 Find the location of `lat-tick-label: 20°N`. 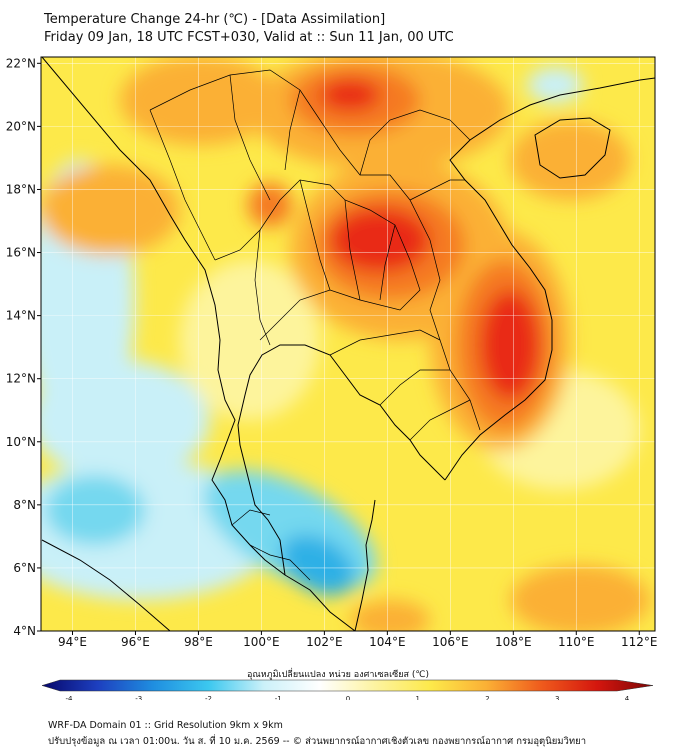

lat-tick-label: 20°N is located at coordinates (21, 126).